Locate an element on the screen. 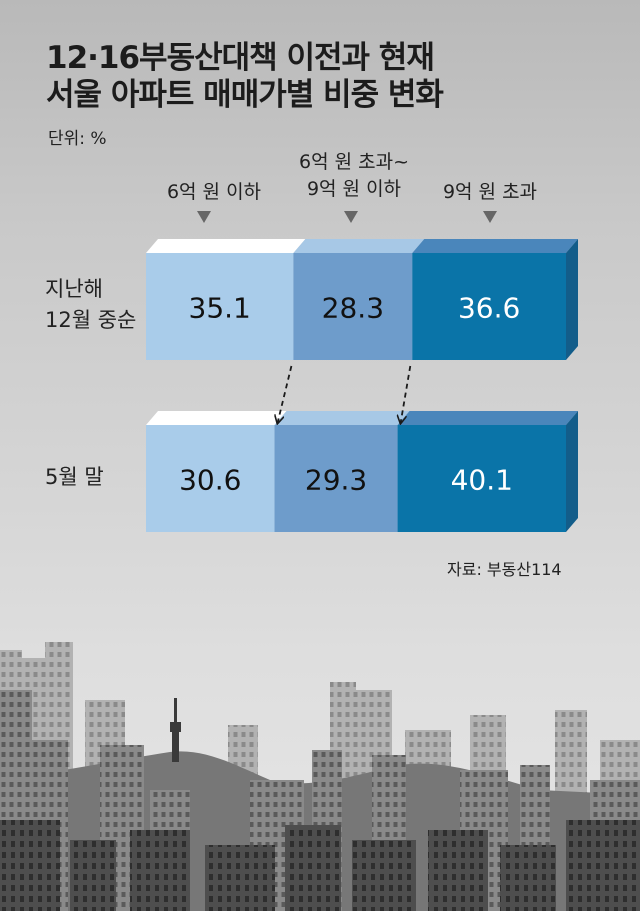 This screenshot has height=911, width=640. data-label-december-6-to-9: 28.3 is located at coordinates (353, 308).